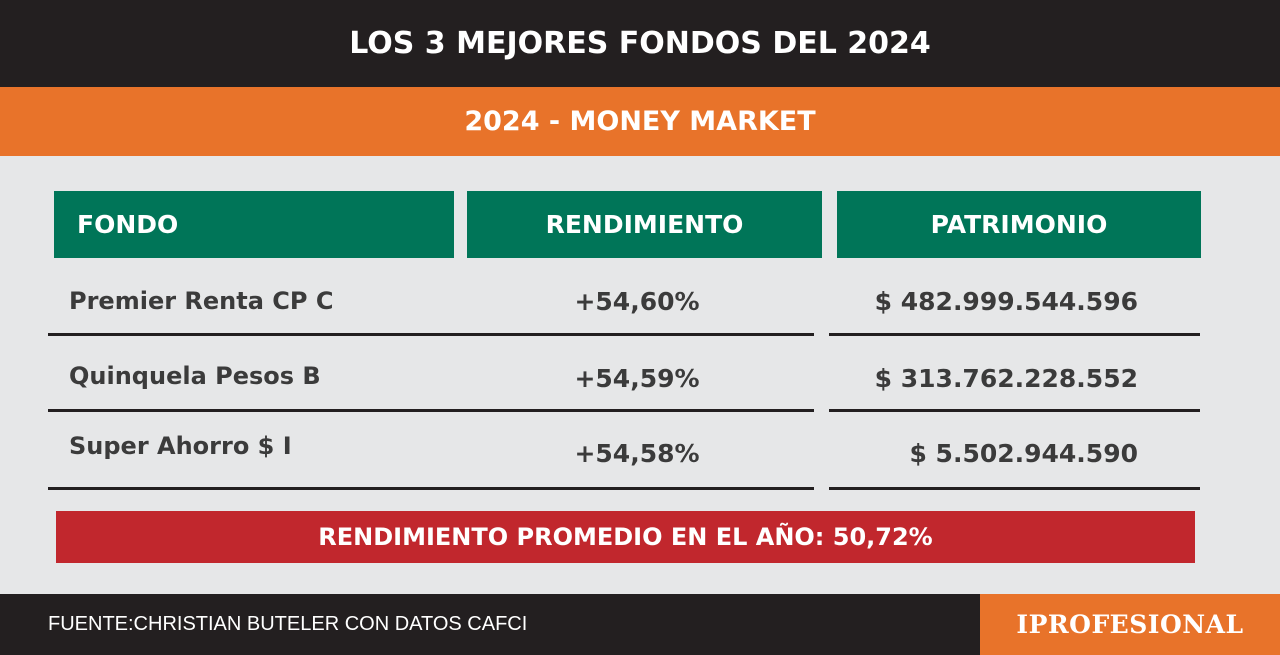 This screenshot has height=655, width=1280. What do you see at coordinates (637, 378) in the screenshot?
I see `table-row-2-rendimiento: +54,59%` at bounding box center [637, 378].